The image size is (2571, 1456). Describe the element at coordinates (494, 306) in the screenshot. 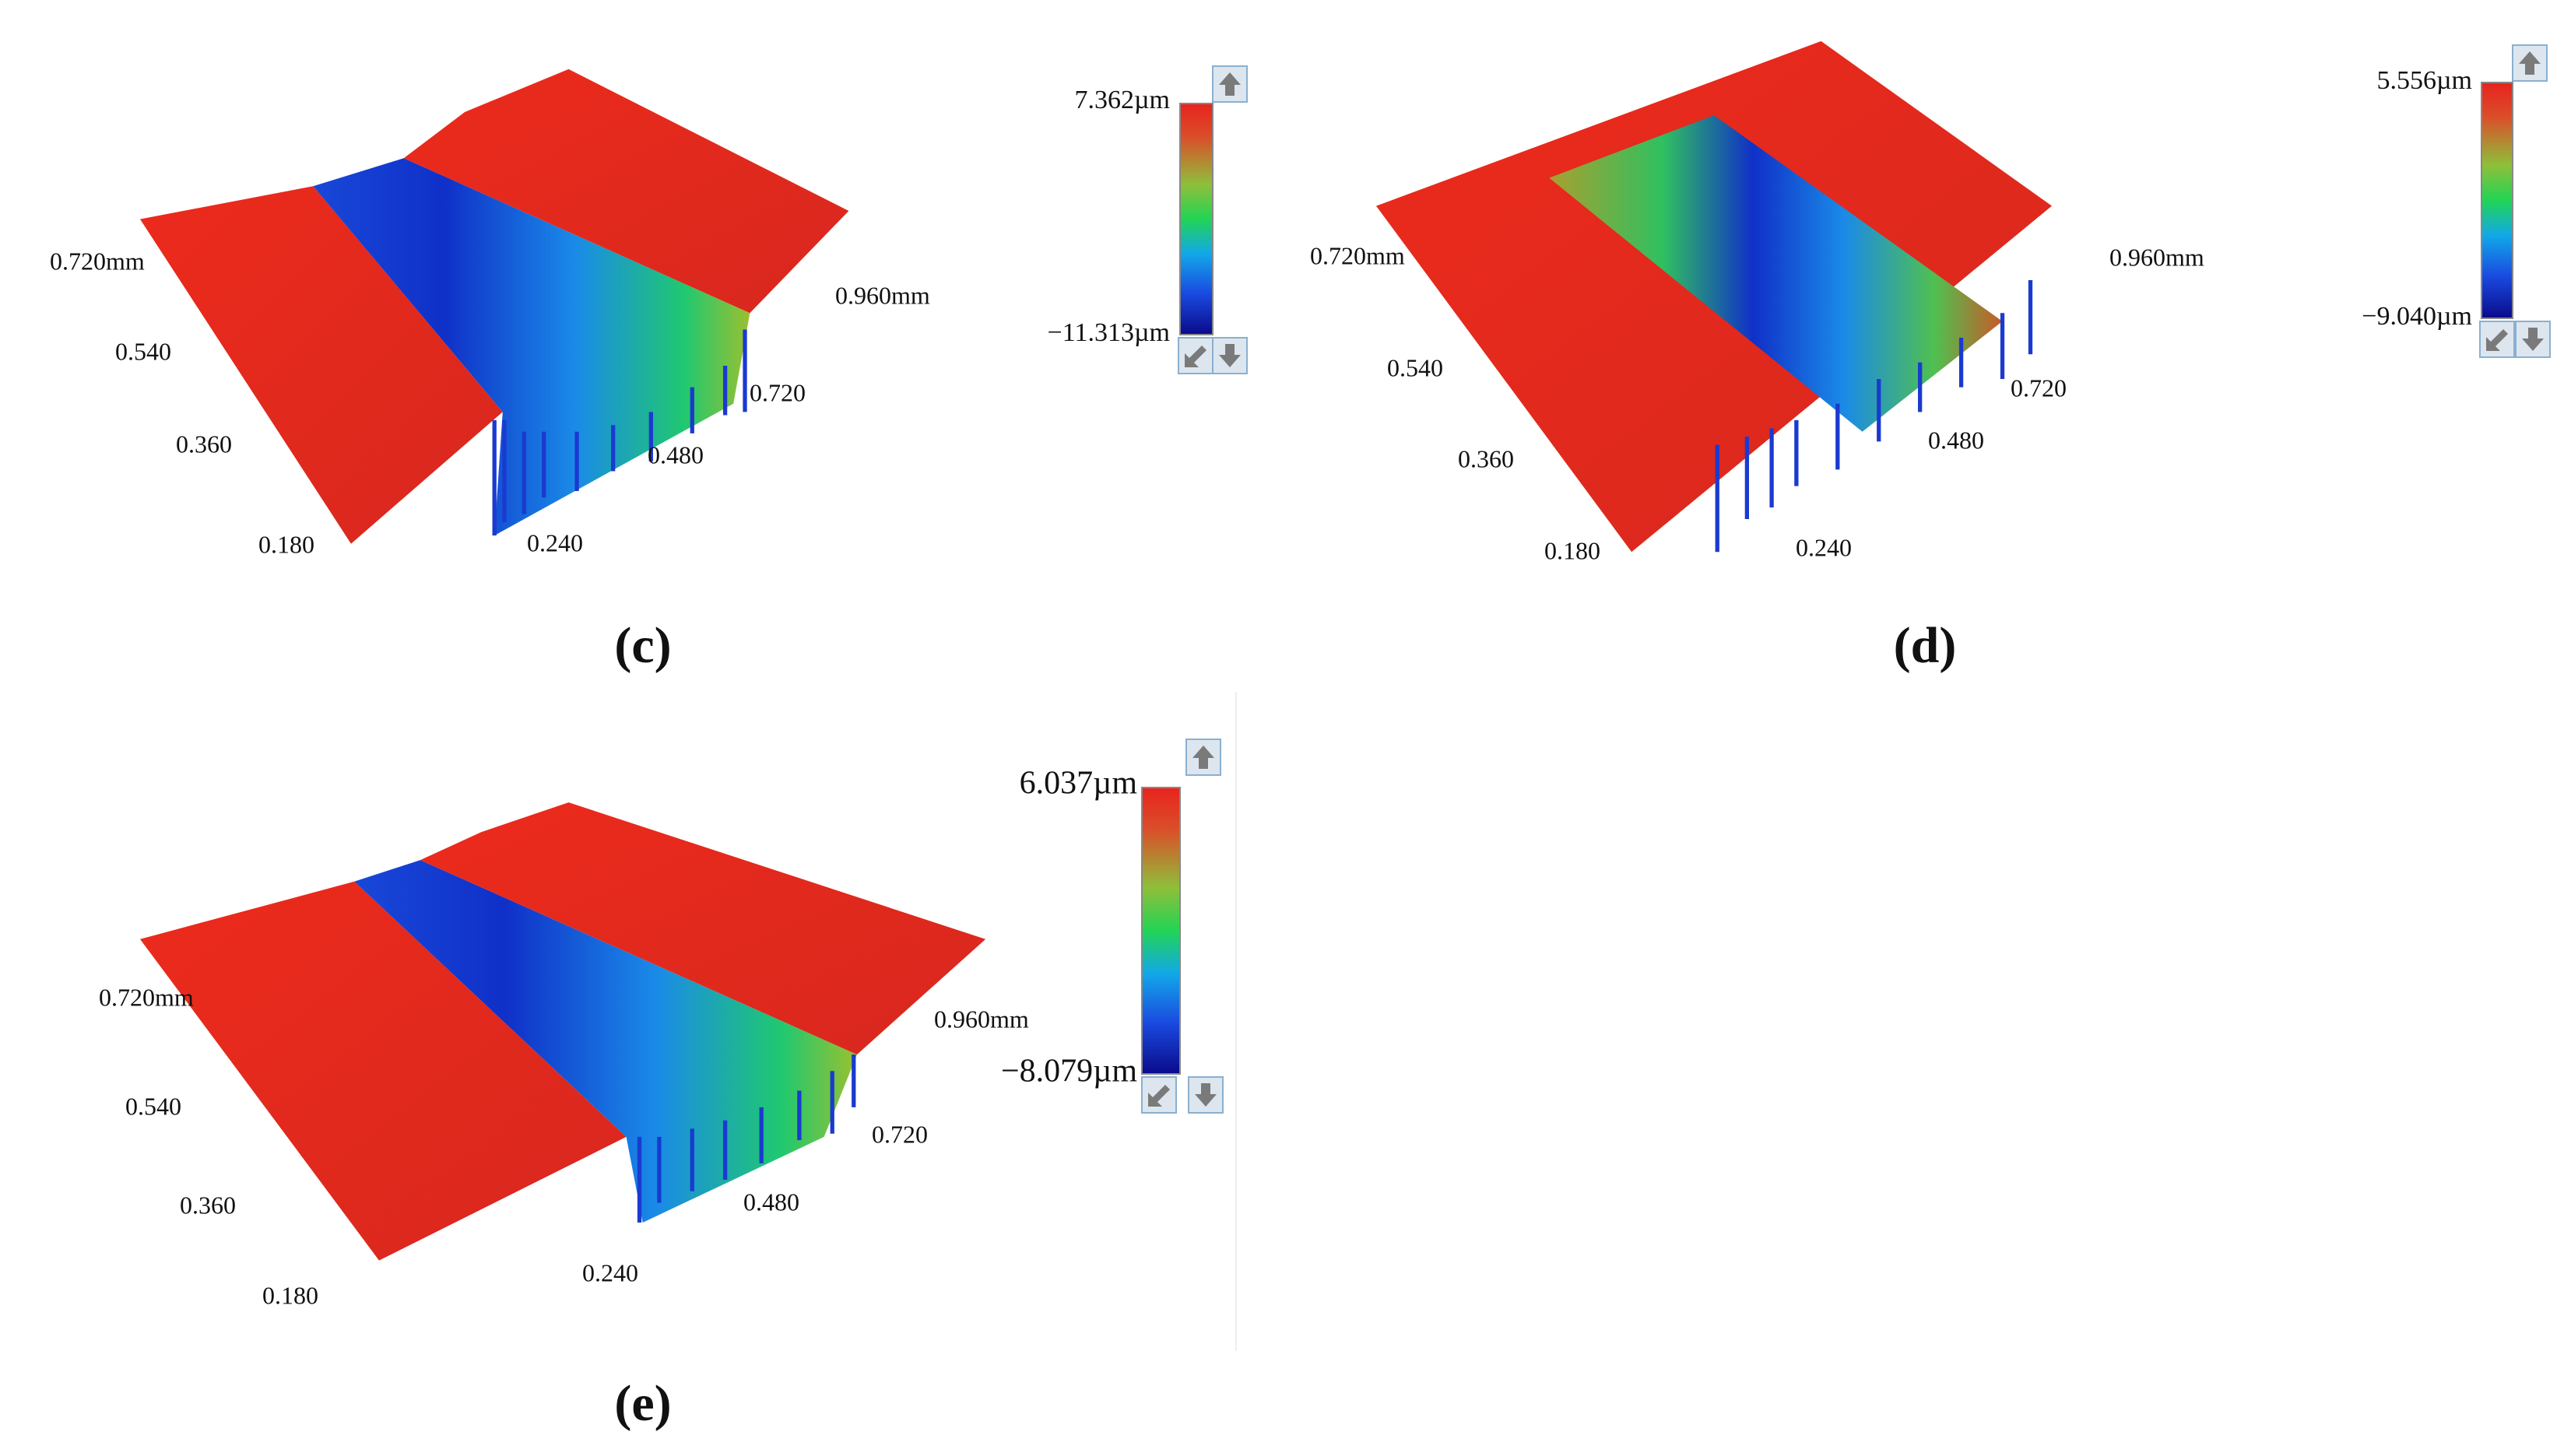

I see `surface-c` at that location.